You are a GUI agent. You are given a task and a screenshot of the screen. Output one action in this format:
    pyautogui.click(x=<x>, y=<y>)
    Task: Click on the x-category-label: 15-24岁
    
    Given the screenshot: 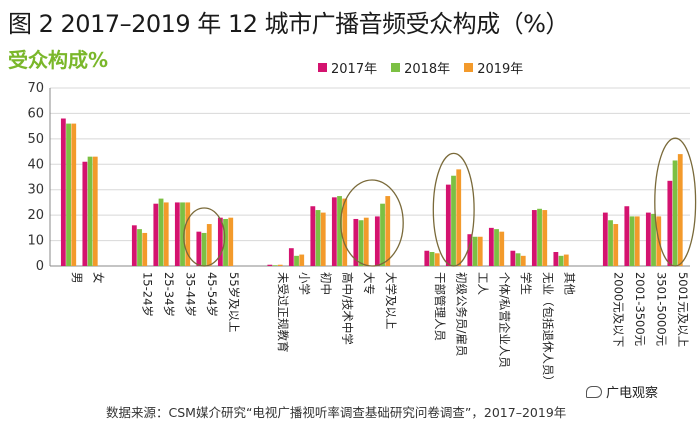 What is the action you would take?
    pyautogui.click(x=148, y=294)
    